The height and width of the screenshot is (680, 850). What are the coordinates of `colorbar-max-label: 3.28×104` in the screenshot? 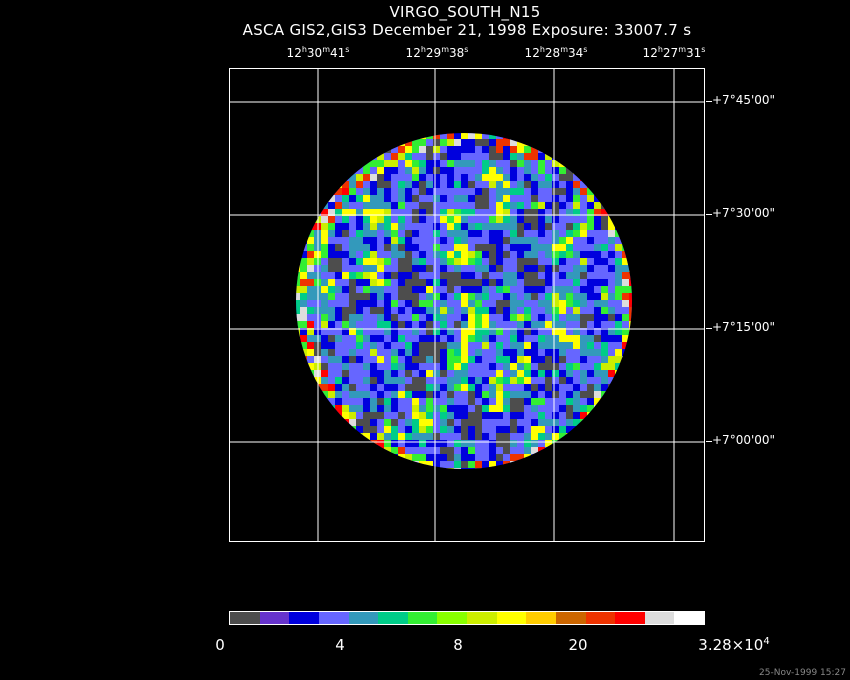 It's located at (734, 645).